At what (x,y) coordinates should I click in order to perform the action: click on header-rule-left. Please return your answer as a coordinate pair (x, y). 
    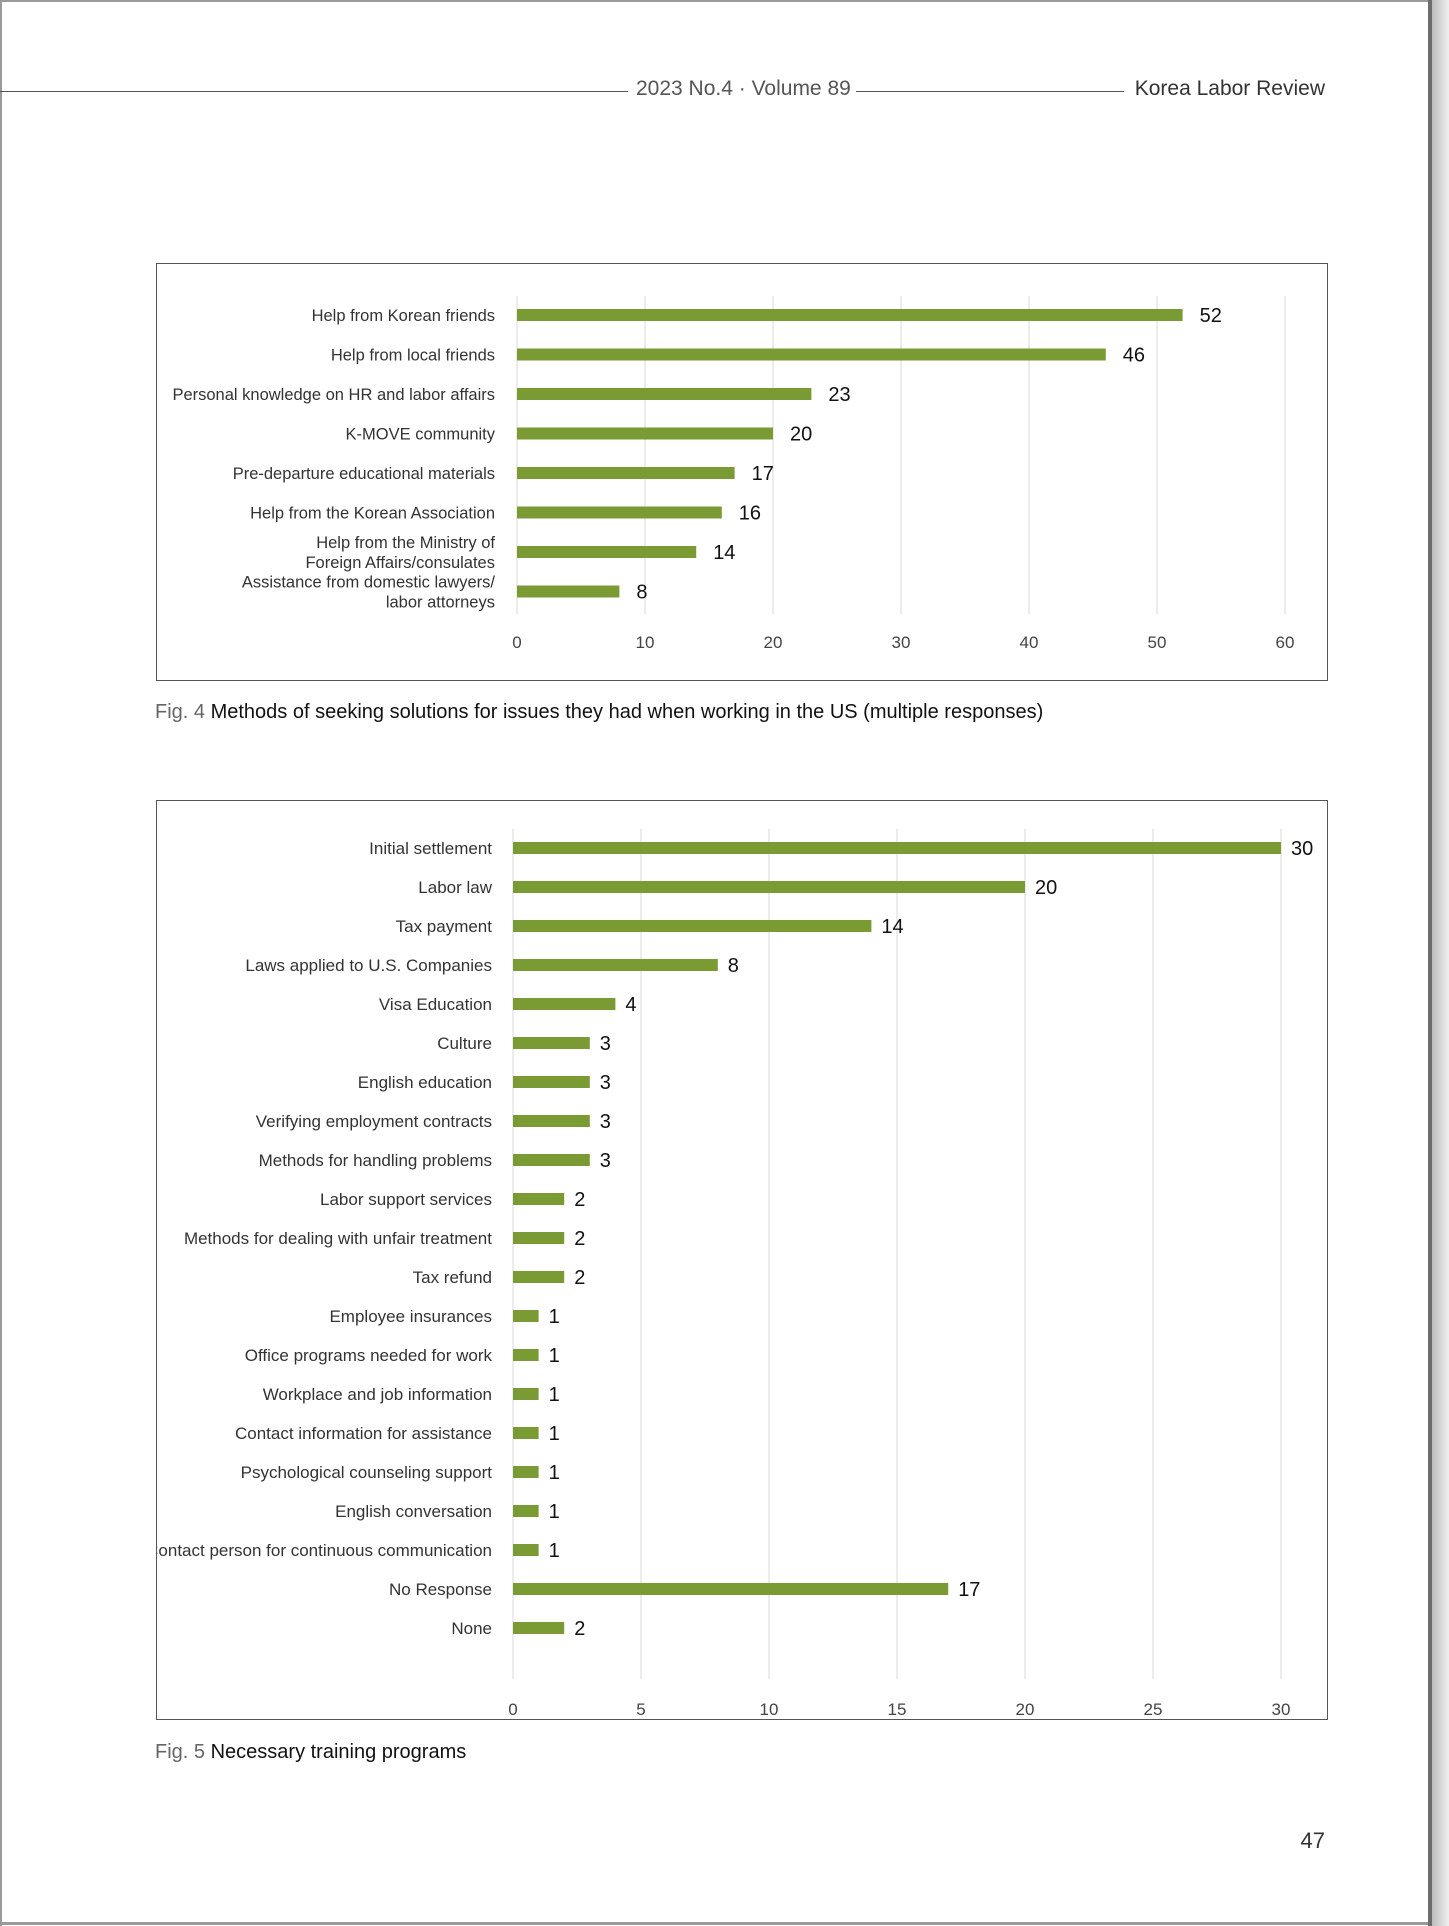
    Looking at the image, I should click on (314, 91).